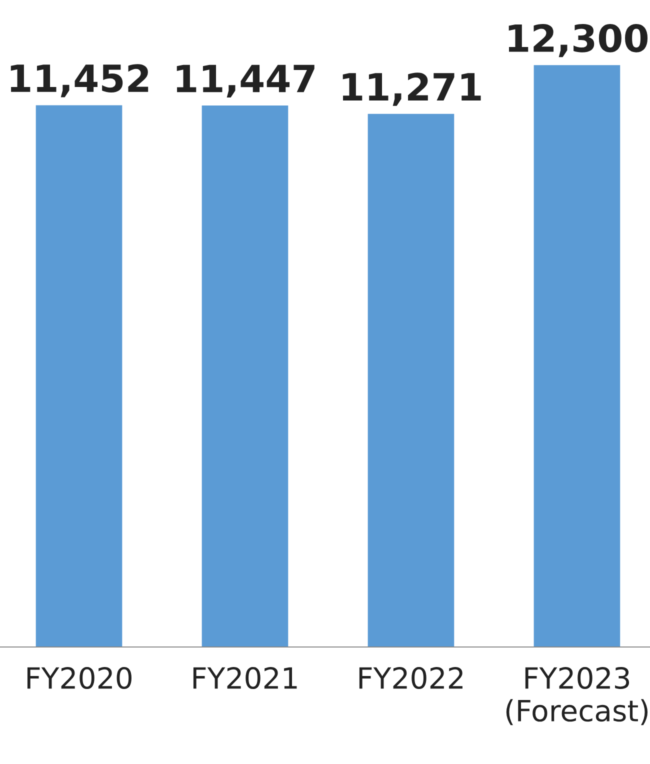 This screenshot has width=650, height=764. What do you see at coordinates (245, 678) in the screenshot?
I see `x-tick-label: FY2021` at bounding box center [245, 678].